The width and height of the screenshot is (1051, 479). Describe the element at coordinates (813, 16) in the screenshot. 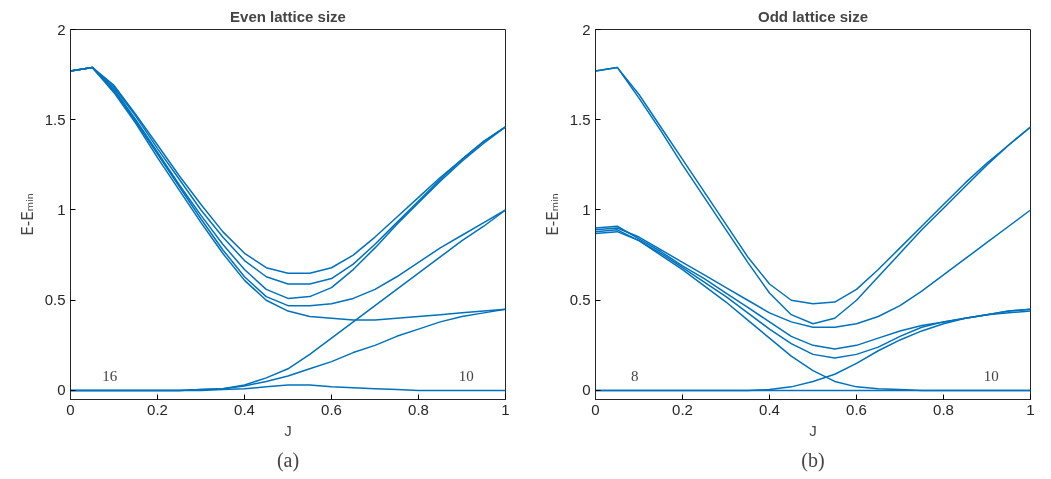

I see `chart-title: Odd lattice size` at that location.